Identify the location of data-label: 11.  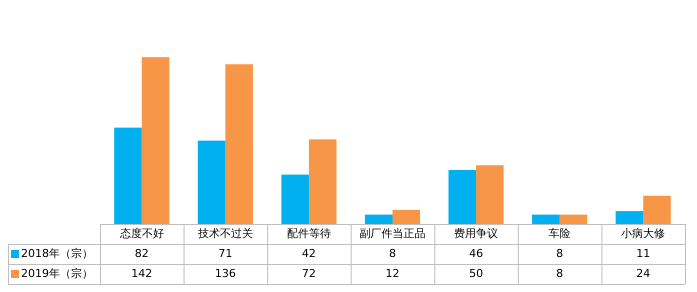
(643, 253).